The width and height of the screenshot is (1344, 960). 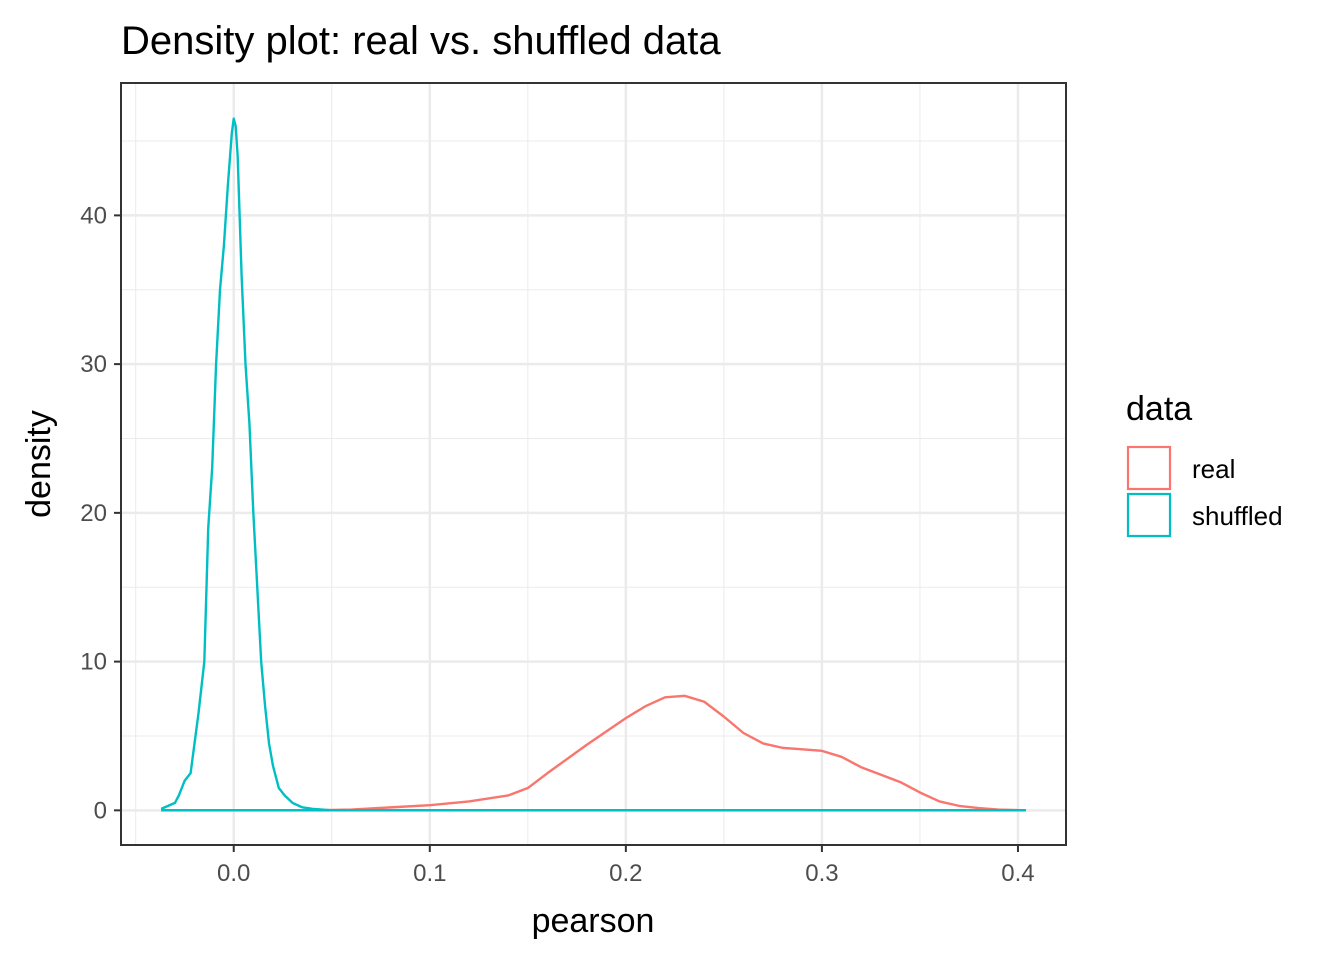 What do you see at coordinates (593, 753) in the screenshot?
I see `series-line-real` at bounding box center [593, 753].